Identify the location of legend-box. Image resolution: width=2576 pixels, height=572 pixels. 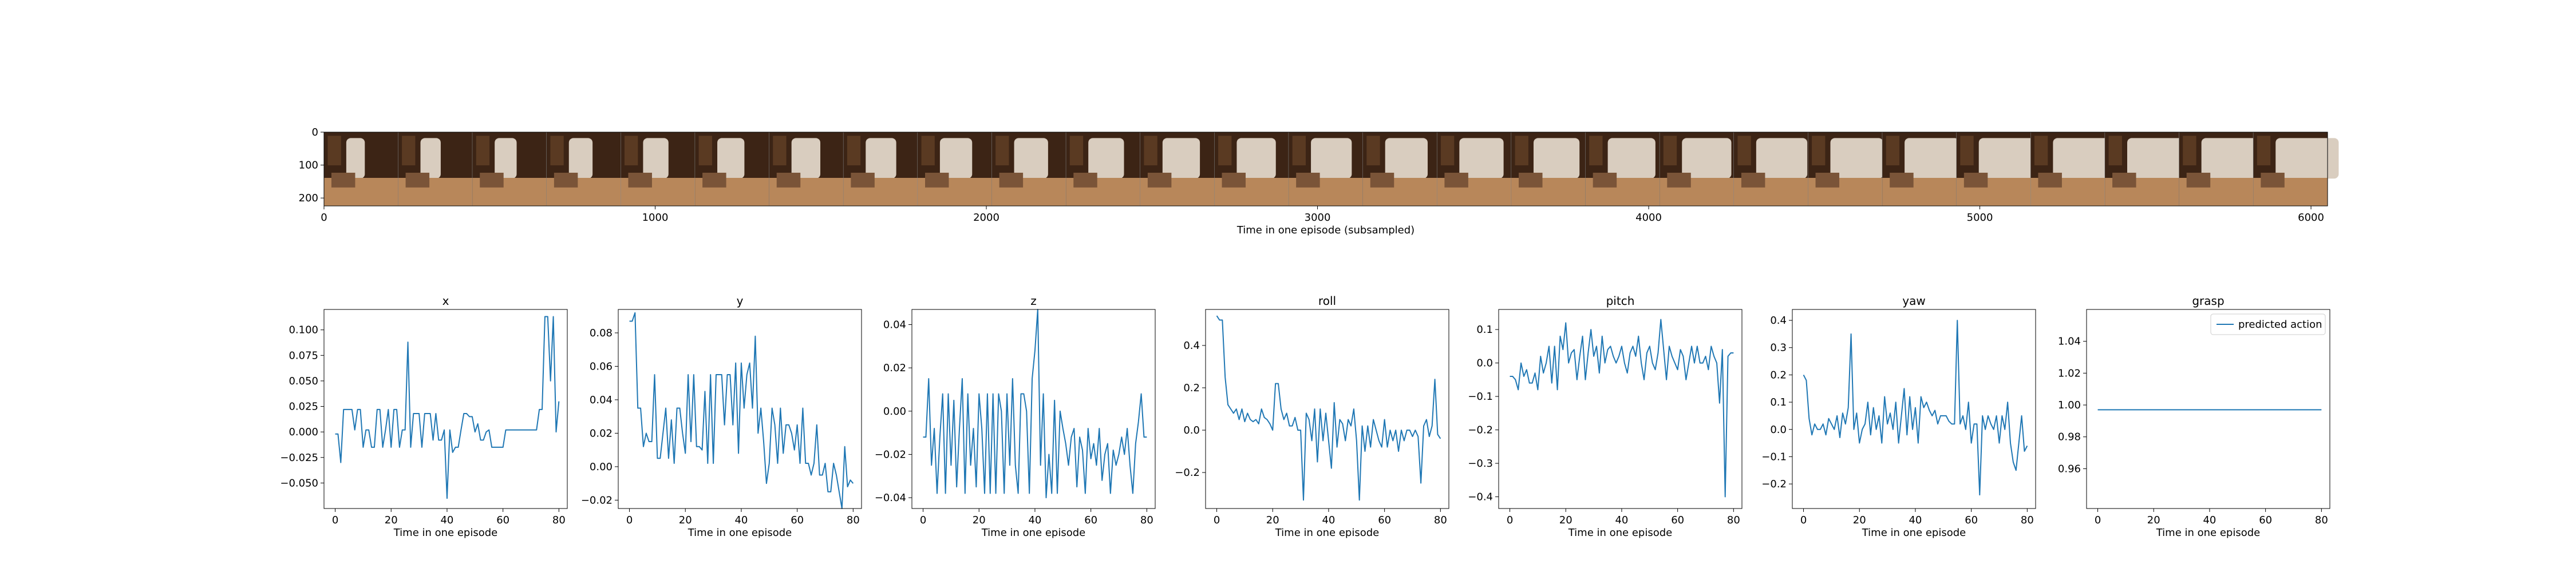
(2268, 324).